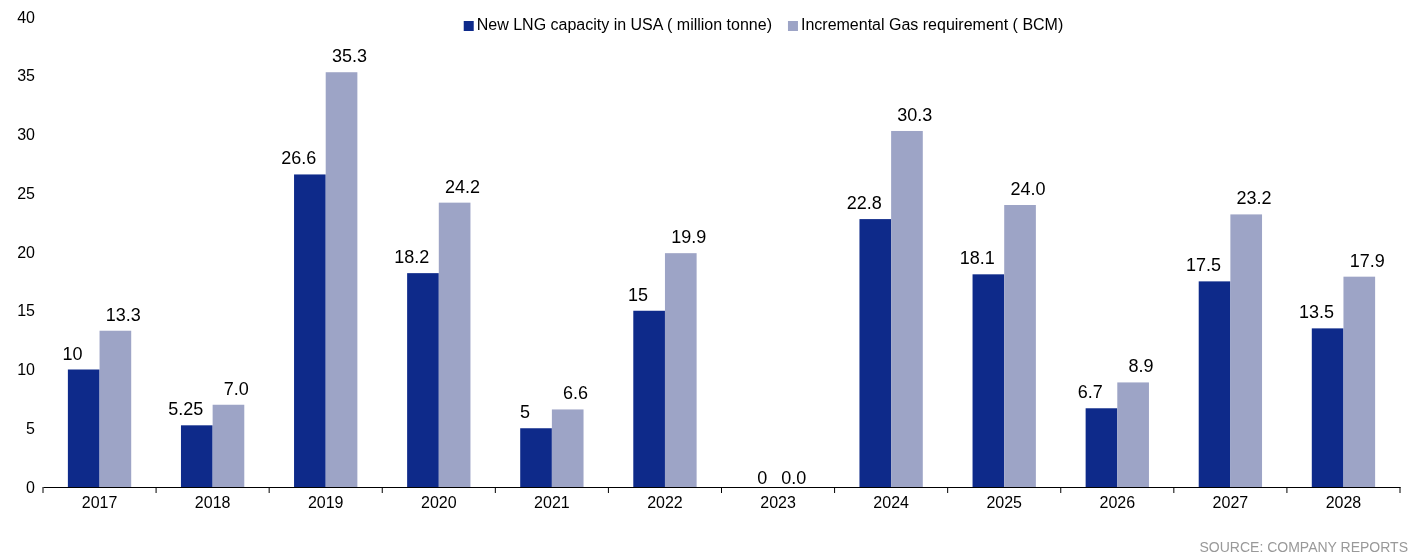 The image size is (1412, 558). What do you see at coordinates (463, 186) in the screenshot?
I see `data-label: 24.2` at bounding box center [463, 186].